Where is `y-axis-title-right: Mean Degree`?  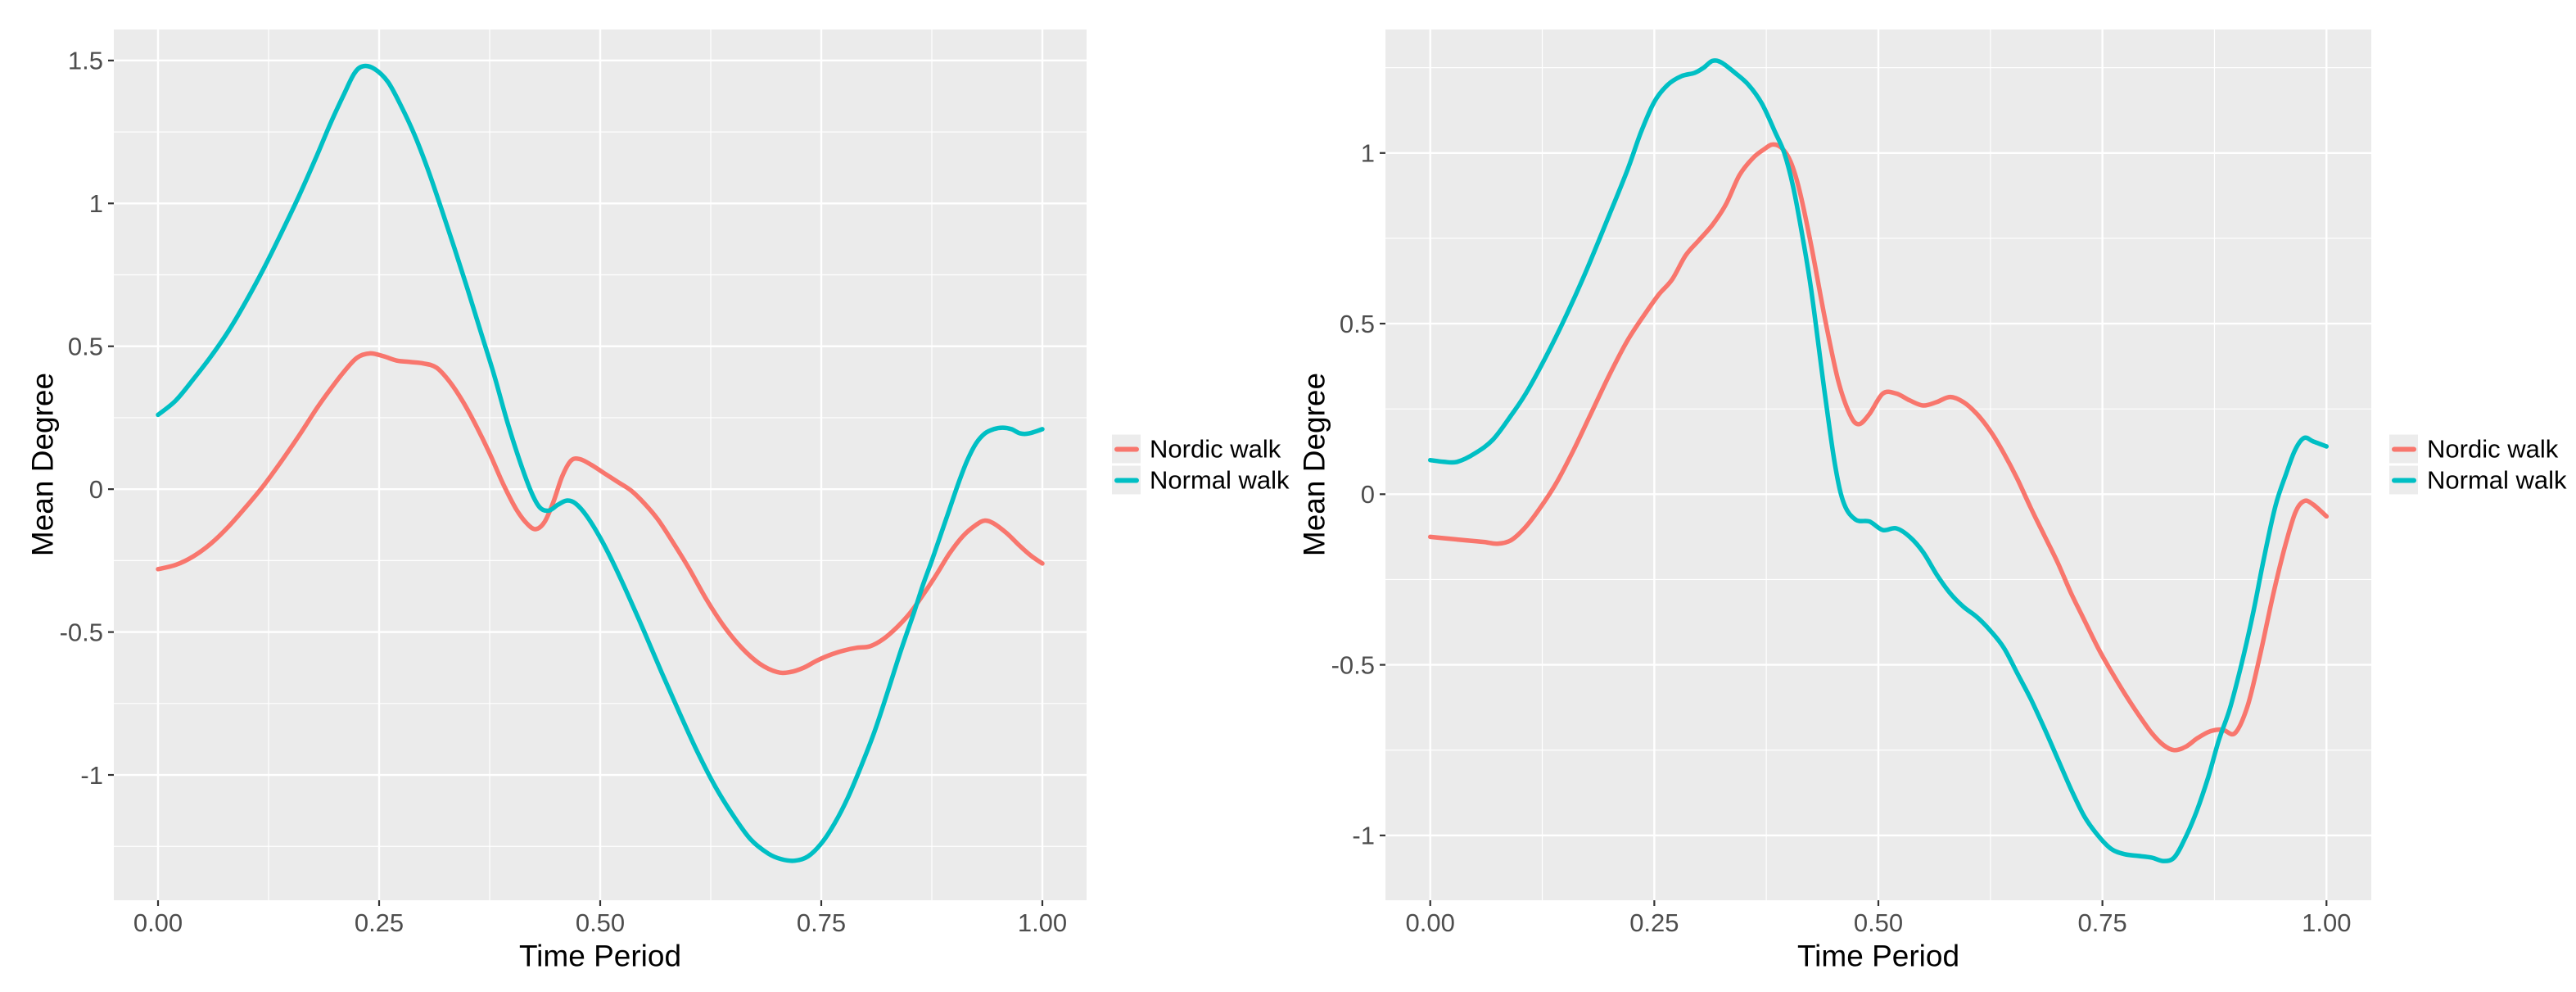 y-axis-title-right: Mean Degree is located at coordinates (1314, 464).